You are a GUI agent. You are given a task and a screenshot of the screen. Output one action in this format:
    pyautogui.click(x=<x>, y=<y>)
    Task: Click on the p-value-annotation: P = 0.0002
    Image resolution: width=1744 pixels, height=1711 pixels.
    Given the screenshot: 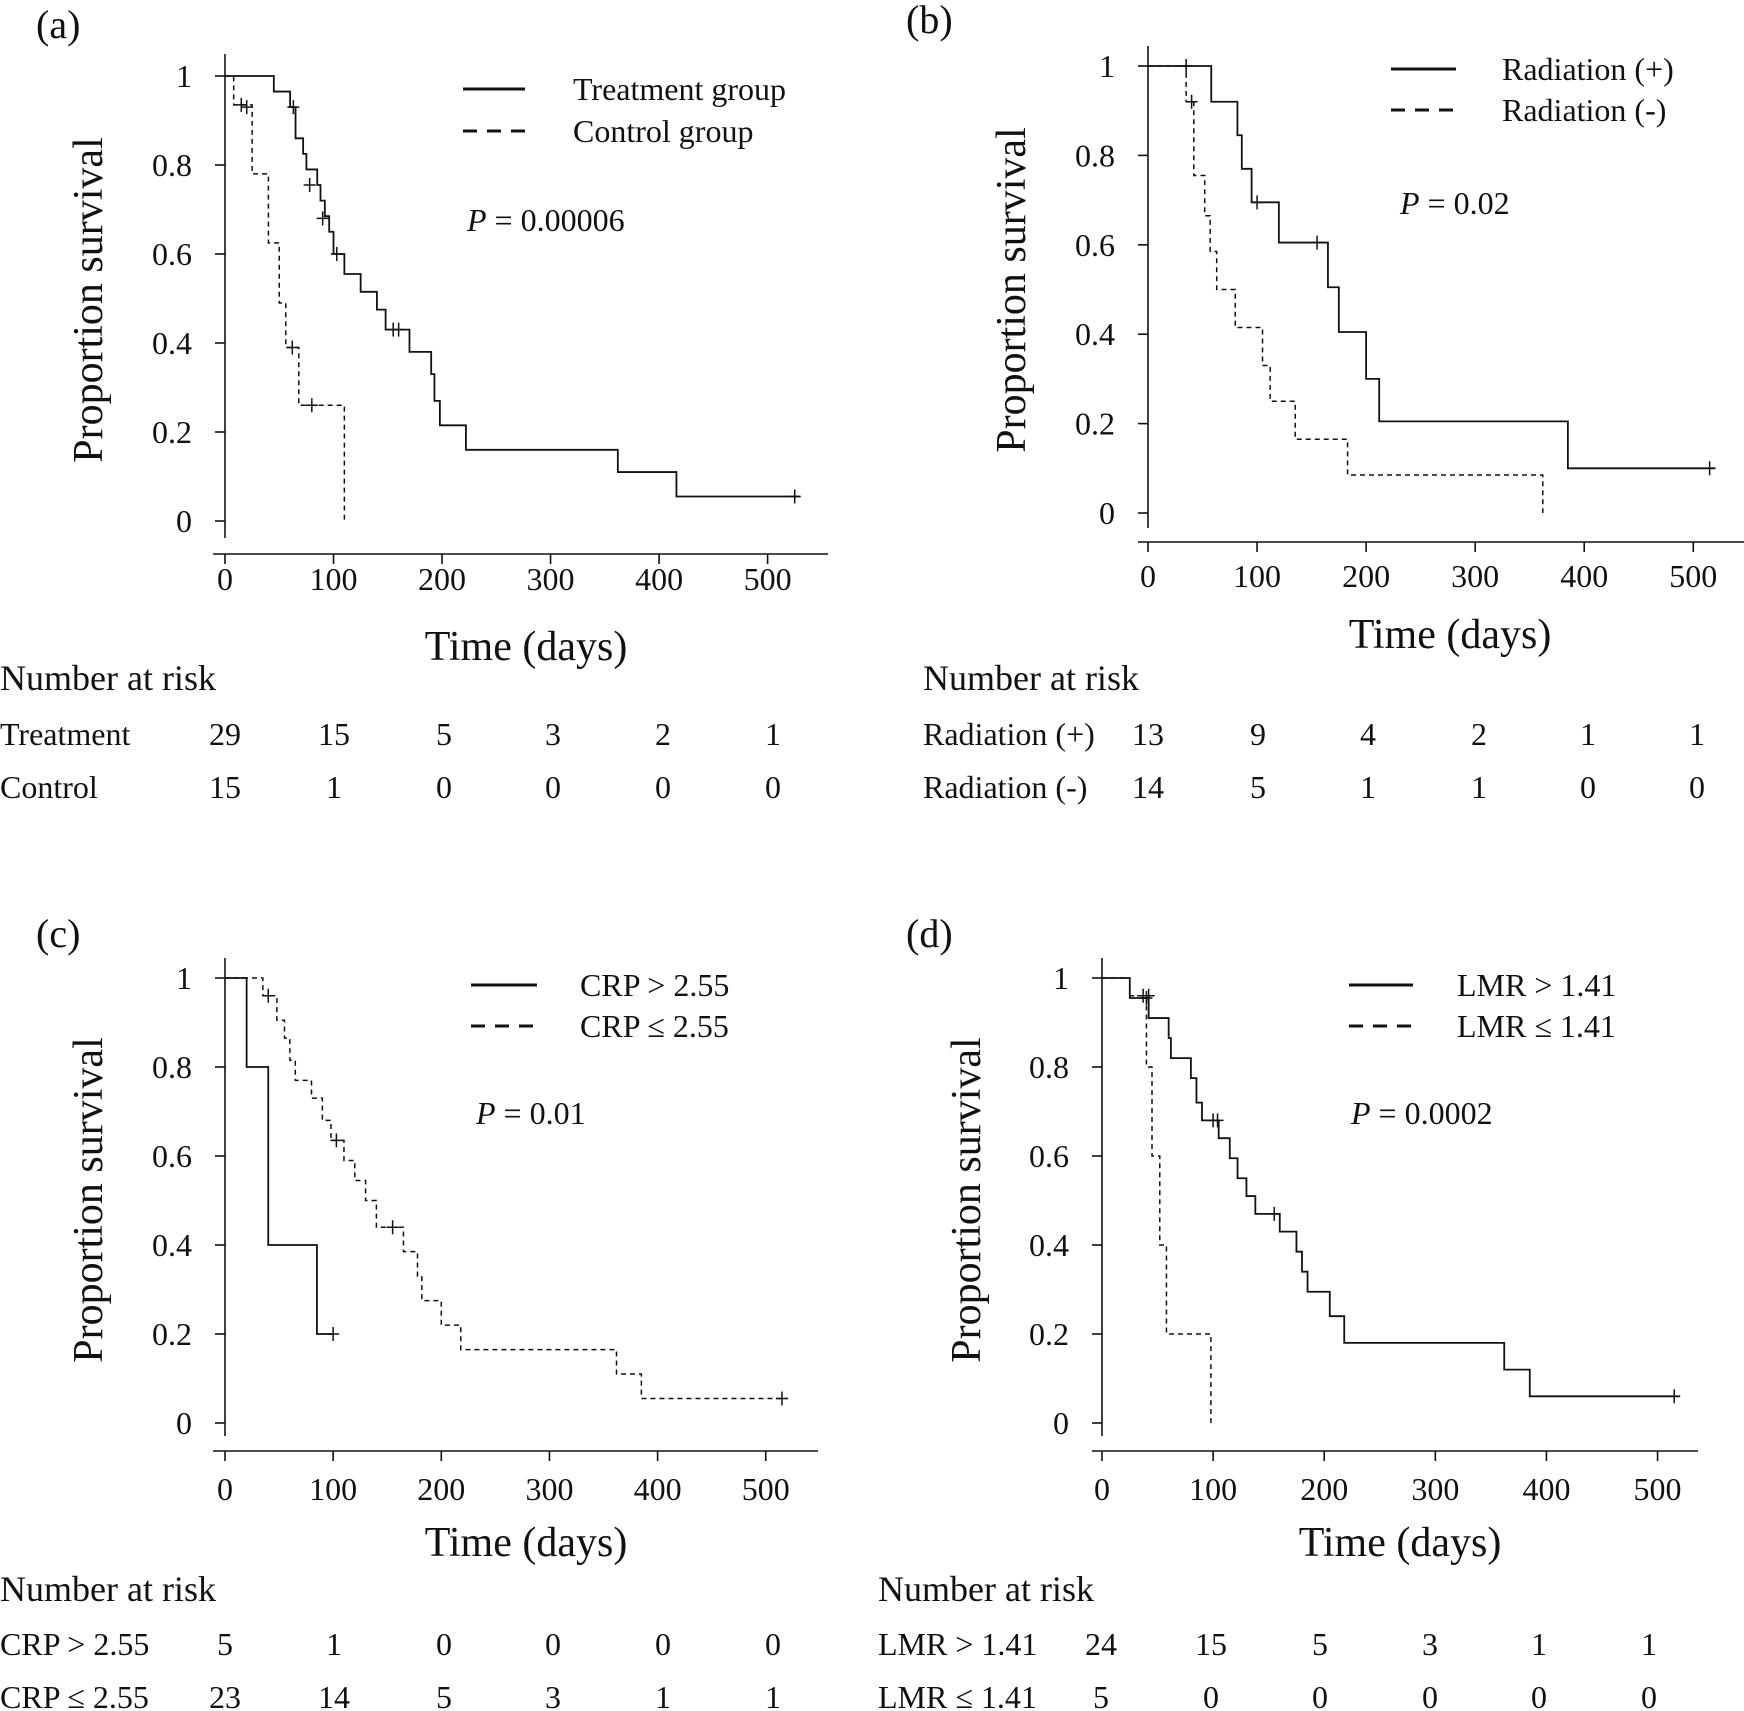 What is the action you would take?
    pyautogui.click(x=1421, y=1113)
    